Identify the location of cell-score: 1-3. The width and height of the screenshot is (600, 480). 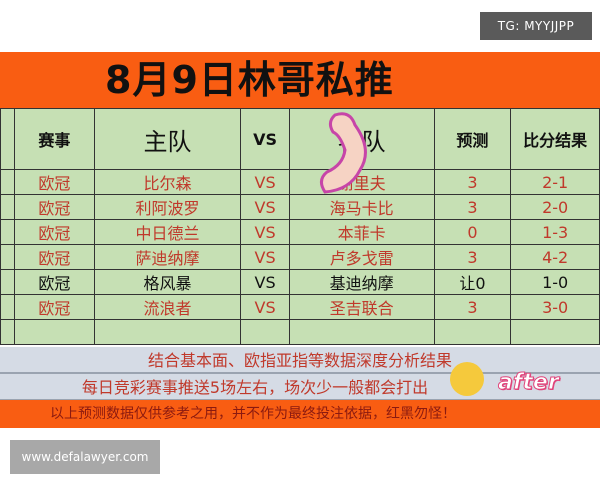
(555, 232).